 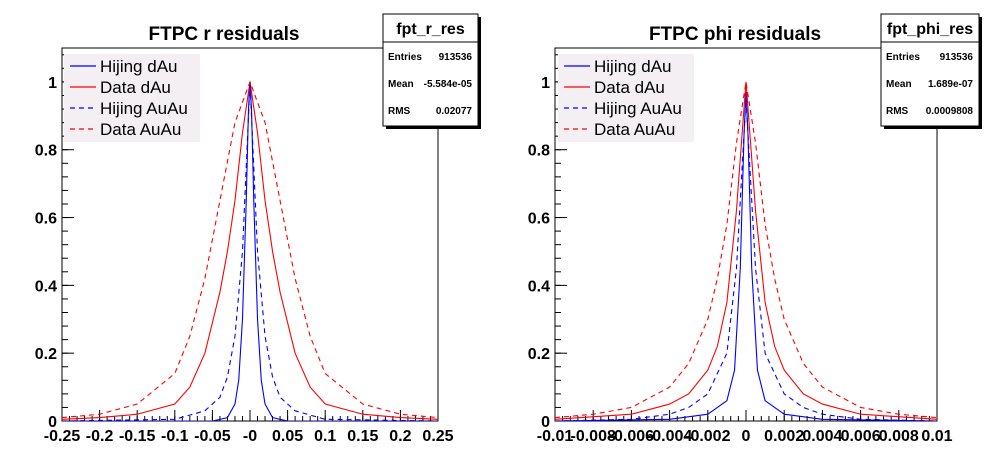 What do you see at coordinates (669, 436) in the screenshot?
I see `x-tick-label: -0.004` at bounding box center [669, 436].